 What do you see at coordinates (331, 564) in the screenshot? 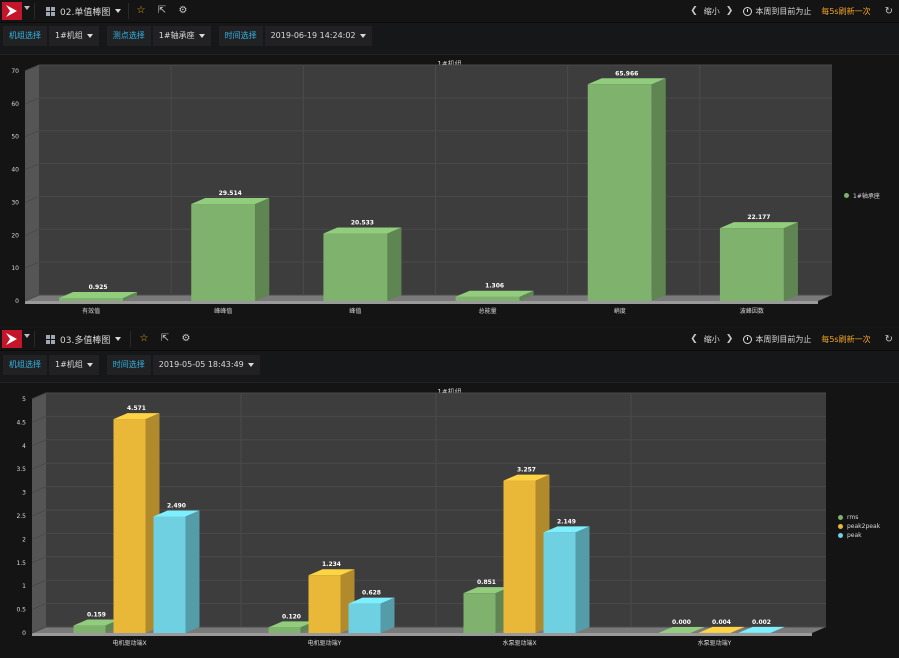
I see `data-label: 1.234` at bounding box center [331, 564].